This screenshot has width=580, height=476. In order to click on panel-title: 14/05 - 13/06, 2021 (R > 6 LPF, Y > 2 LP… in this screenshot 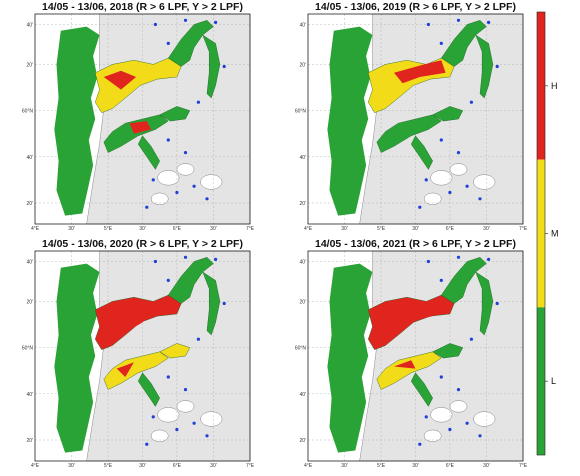, I will do `click(415, 244)`.